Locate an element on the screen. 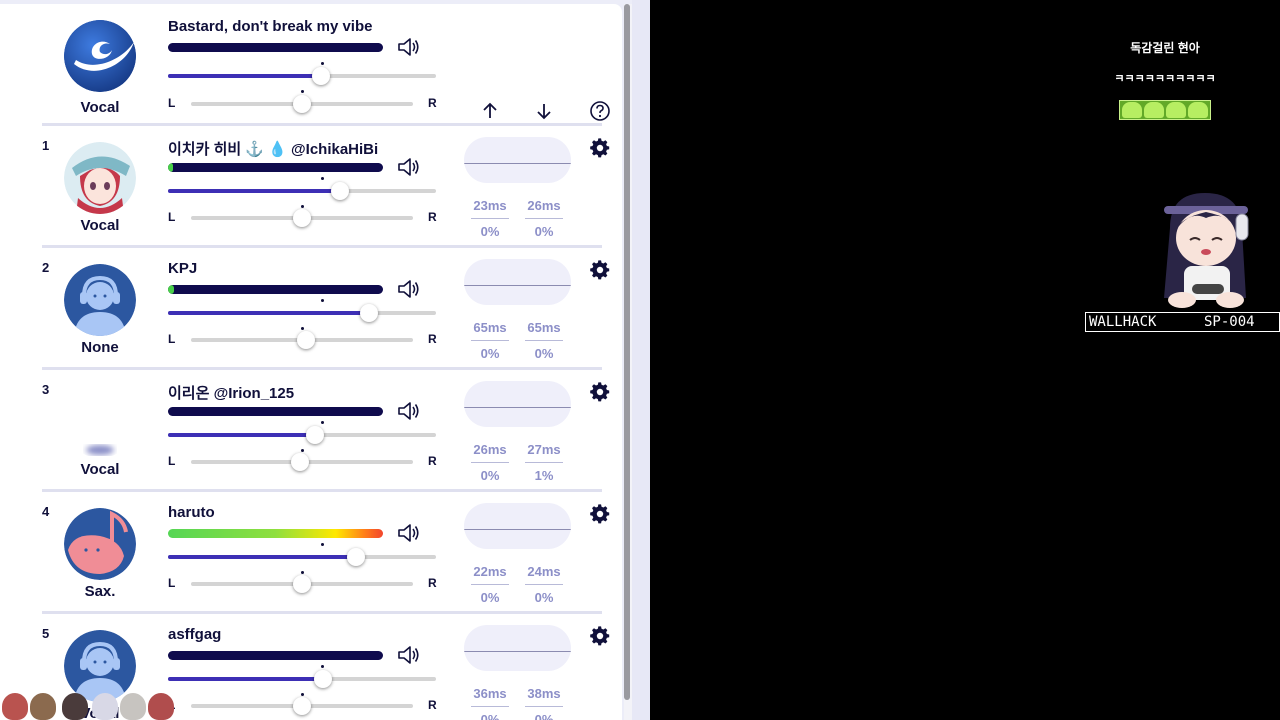  latency-b: 24ms is located at coordinates (544, 571).